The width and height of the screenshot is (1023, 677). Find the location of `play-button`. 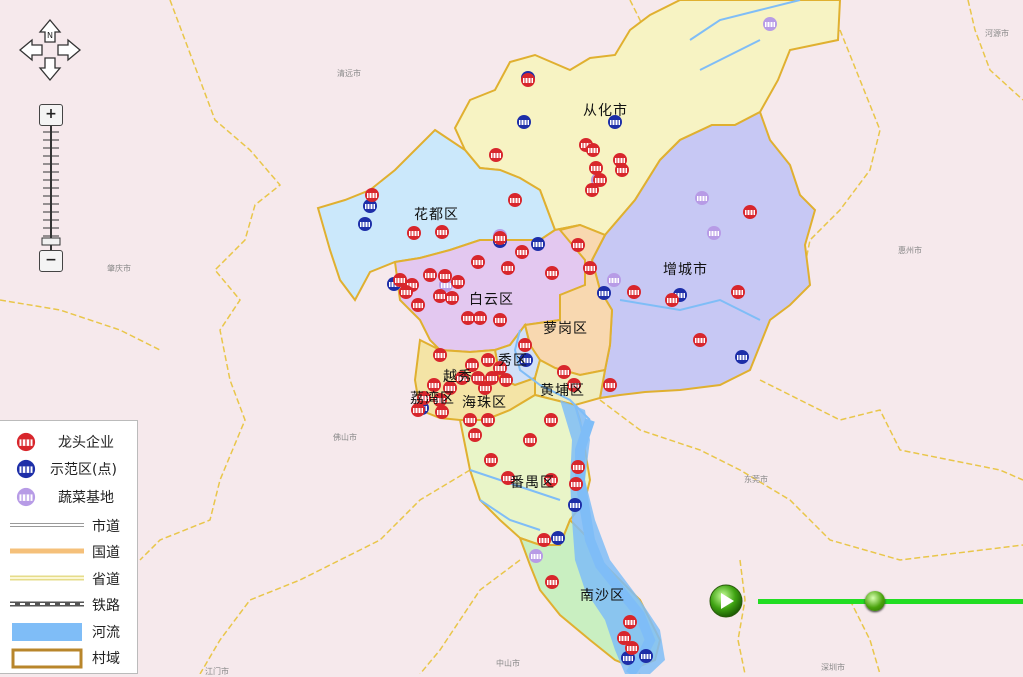

play-button is located at coordinates (726, 601).